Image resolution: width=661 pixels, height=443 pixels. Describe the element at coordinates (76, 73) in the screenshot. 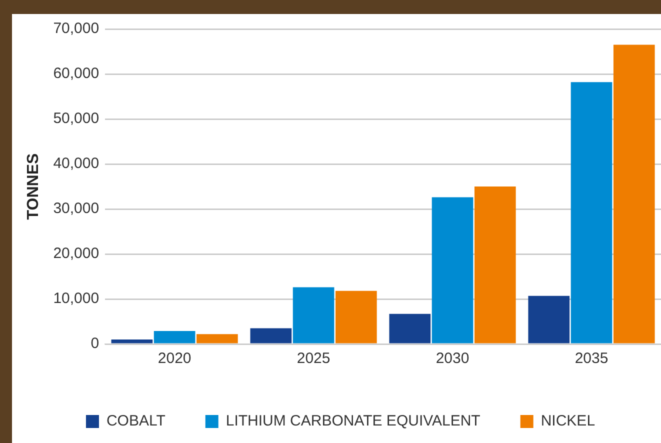

I see `y-tick-label: 60,000` at that location.